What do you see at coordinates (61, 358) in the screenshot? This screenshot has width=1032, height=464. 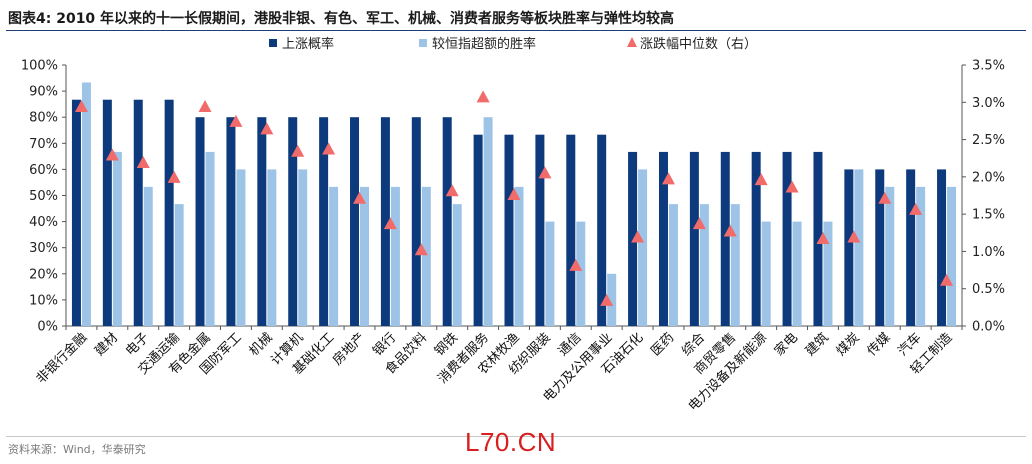 I see `category-label: 非银行金融` at bounding box center [61, 358].